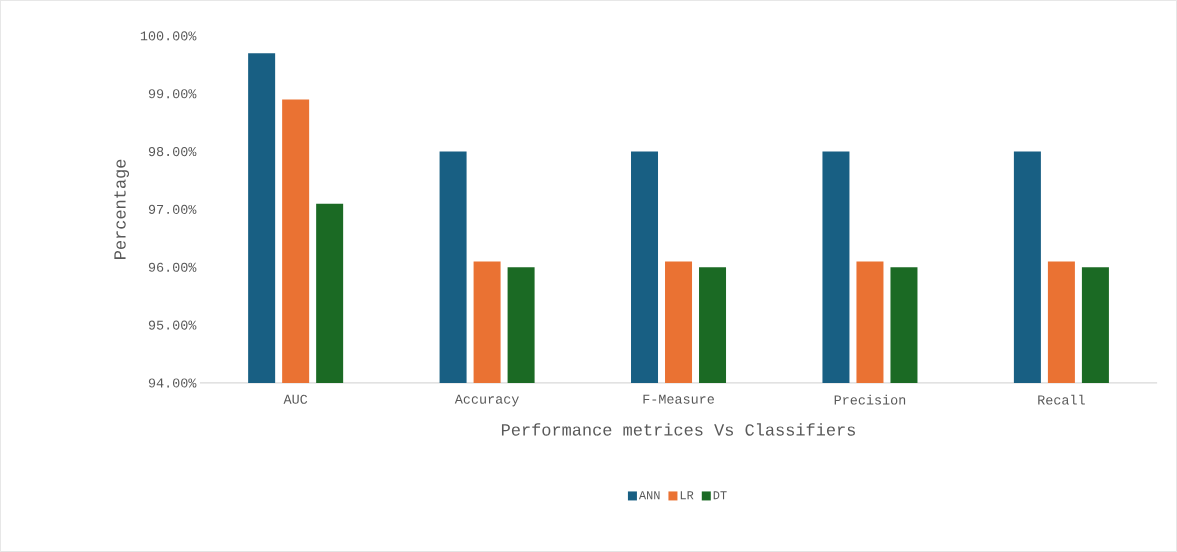  What do you see at coordinates (870, 399) in the screenshot?
I see `x-tick-label: Precision` at bounding box center [870, 399].